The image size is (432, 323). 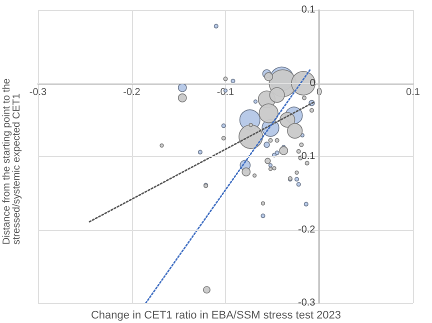 I want to click on x-tick-label: -0.1, so click(x=225, y=92).